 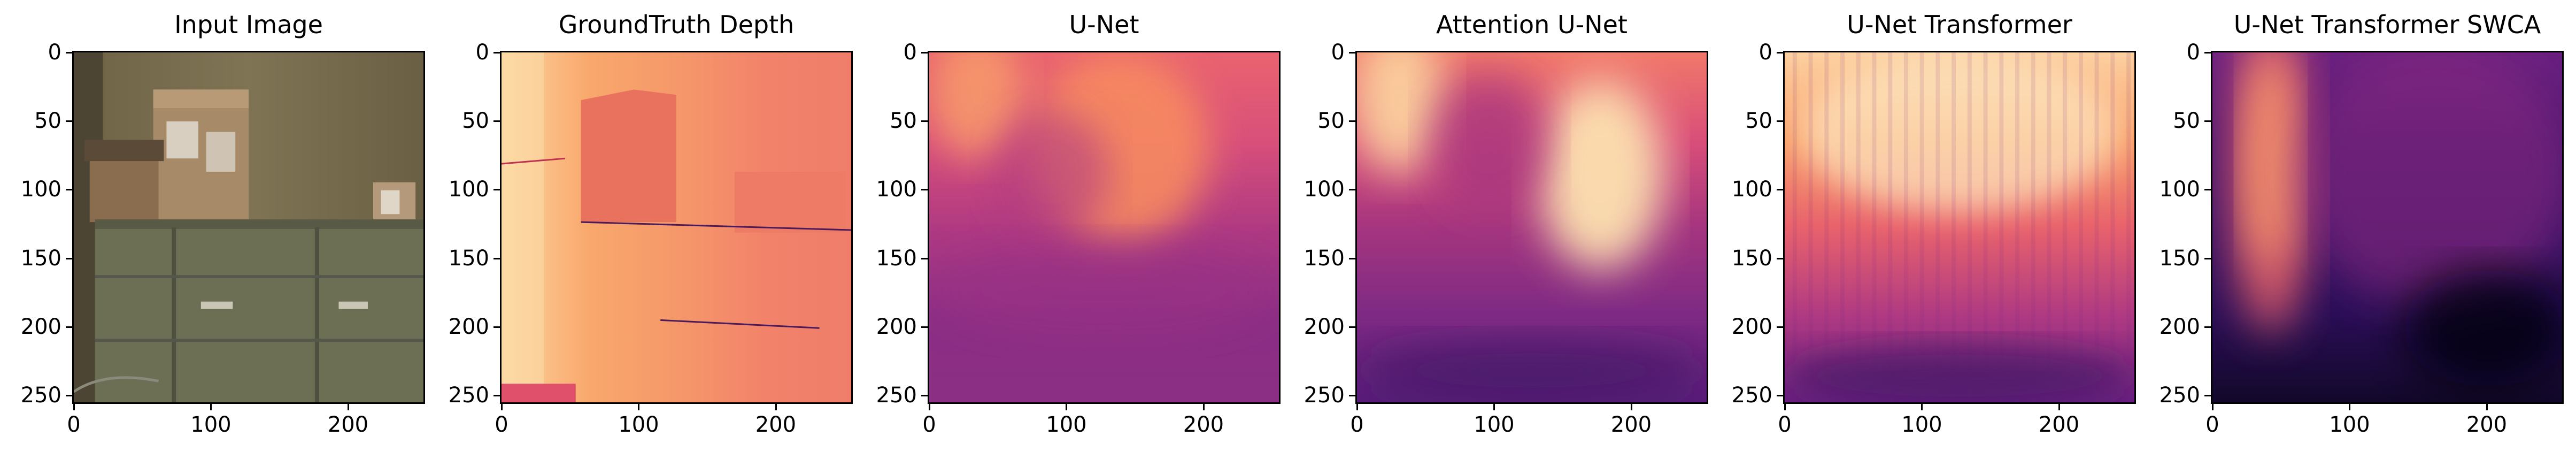 I want to click on panel-title: Attention U-Net, so click(x=1532, y=24).